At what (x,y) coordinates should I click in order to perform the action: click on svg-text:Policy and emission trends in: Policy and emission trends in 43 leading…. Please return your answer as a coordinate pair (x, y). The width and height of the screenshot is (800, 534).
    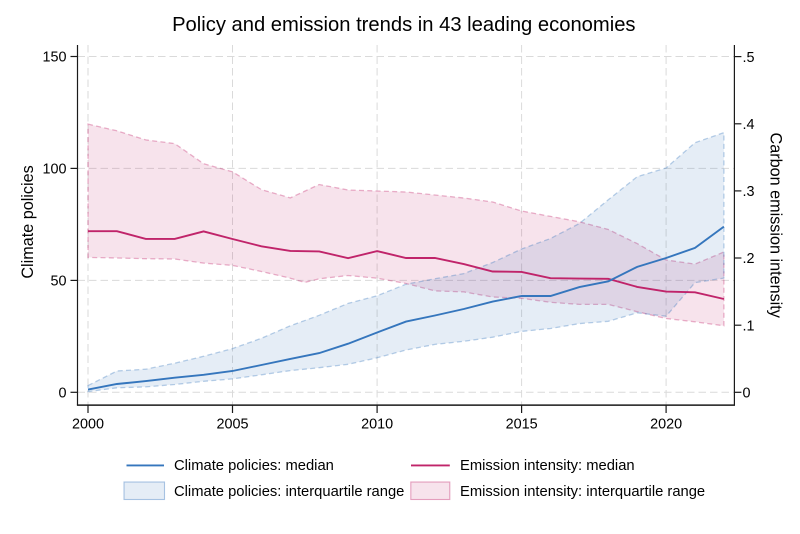
    Looking at the image, I should click on (403, 25).